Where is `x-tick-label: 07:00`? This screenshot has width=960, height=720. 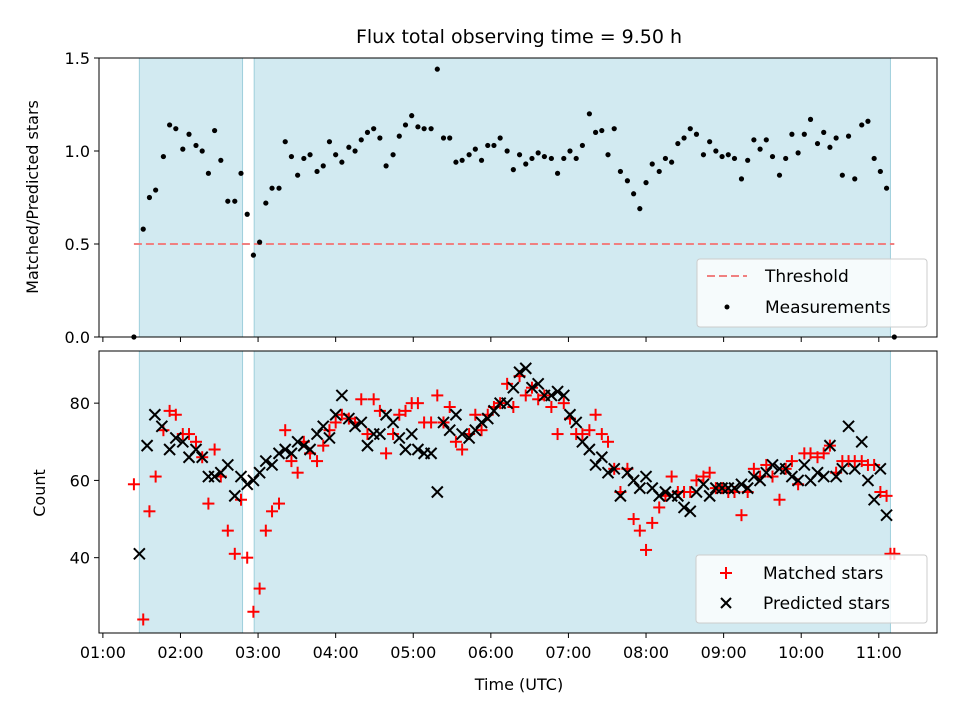 x-tick-label: 07:00 is located at coordinates (568, 652).